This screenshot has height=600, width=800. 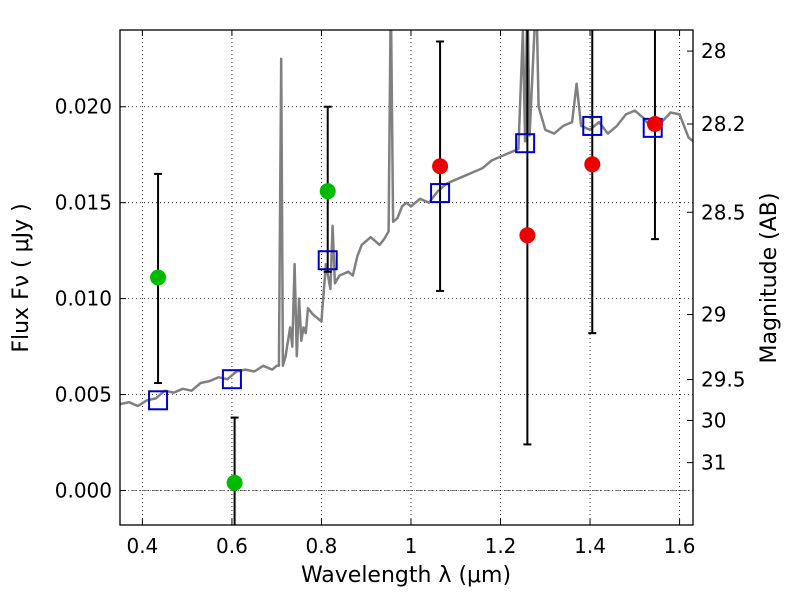 I want to click on y-tick-label: 0.015, so click(x=83, y=203).